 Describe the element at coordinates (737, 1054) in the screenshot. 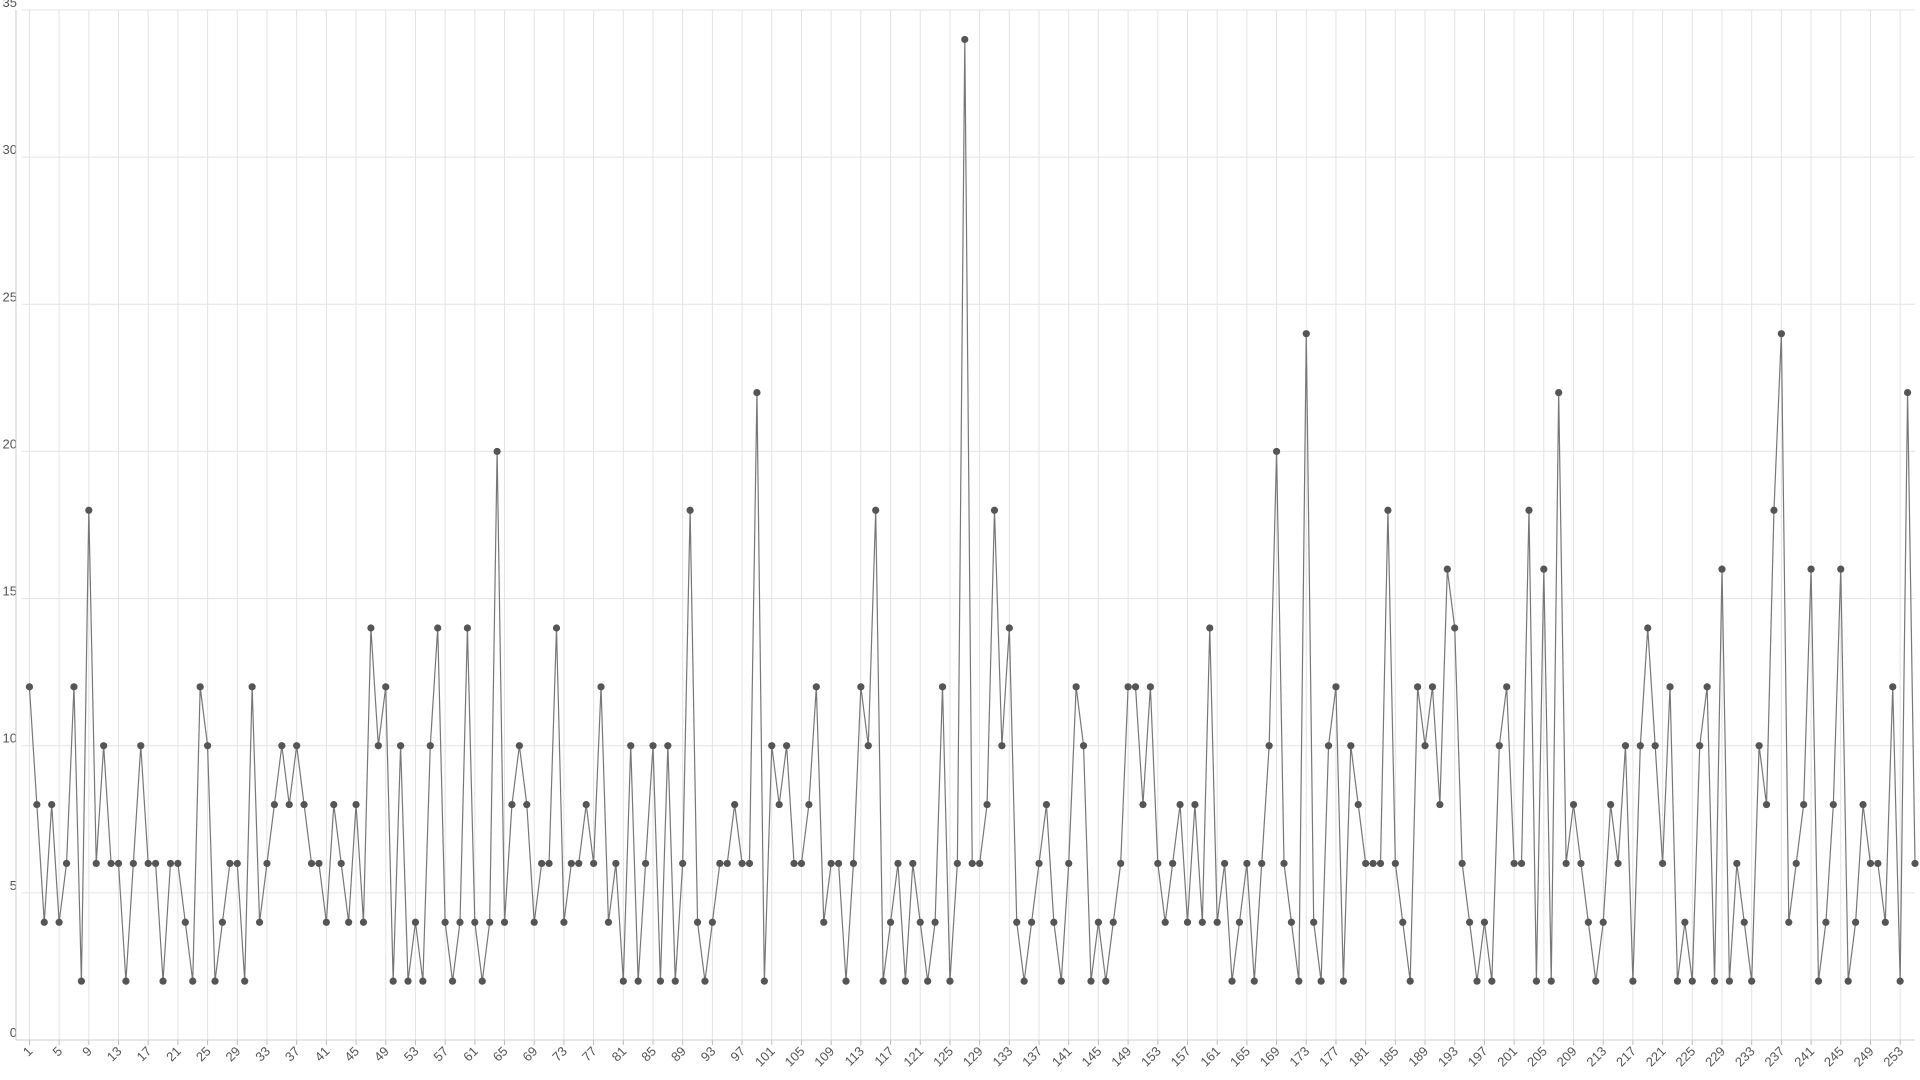

I see `x-tick-label: 97` at that location.